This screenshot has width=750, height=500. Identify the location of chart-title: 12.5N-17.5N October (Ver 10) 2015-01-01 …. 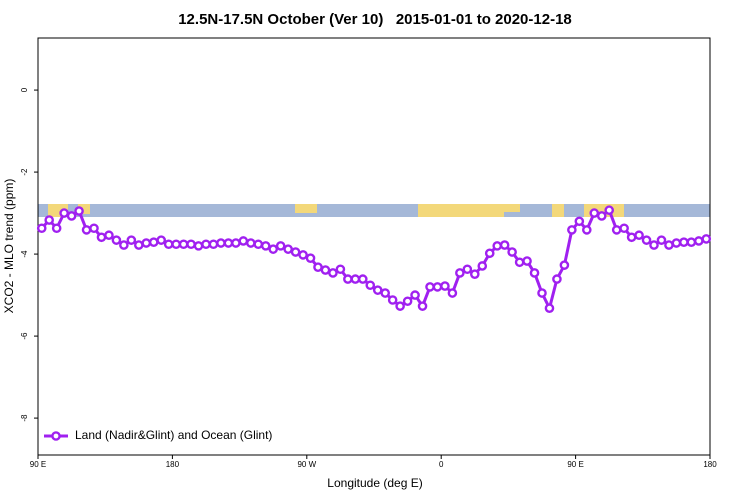
(375, 19).